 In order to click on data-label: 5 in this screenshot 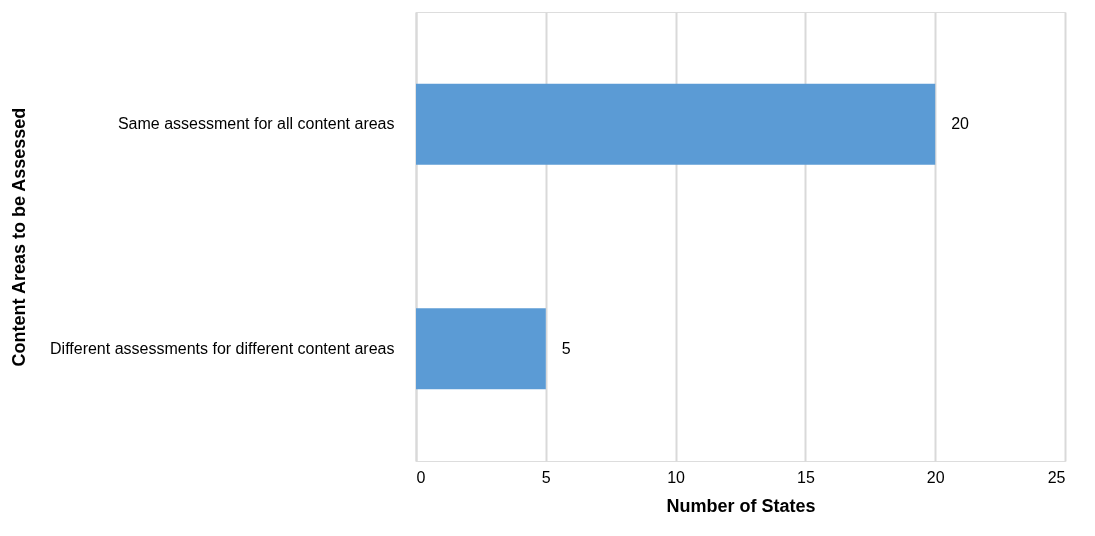, I will do `click(566, 348)`.